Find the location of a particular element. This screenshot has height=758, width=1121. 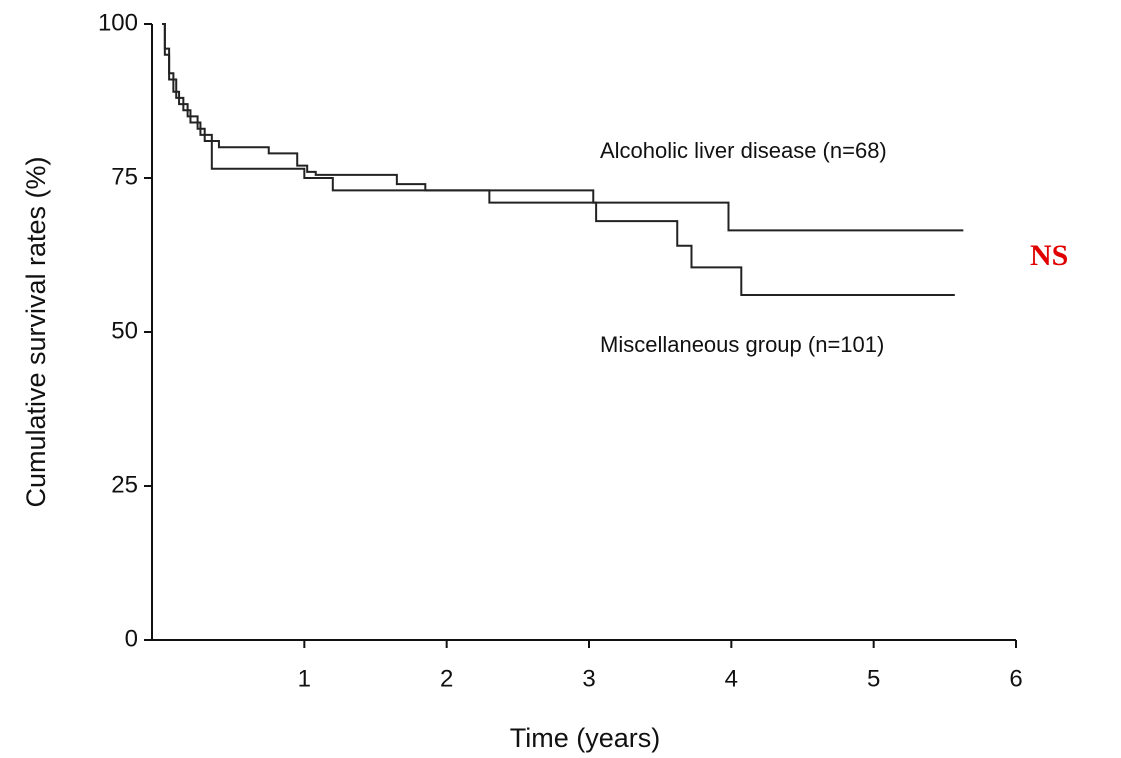

x-tick-label: 4 is located at coordinates (731, 678).